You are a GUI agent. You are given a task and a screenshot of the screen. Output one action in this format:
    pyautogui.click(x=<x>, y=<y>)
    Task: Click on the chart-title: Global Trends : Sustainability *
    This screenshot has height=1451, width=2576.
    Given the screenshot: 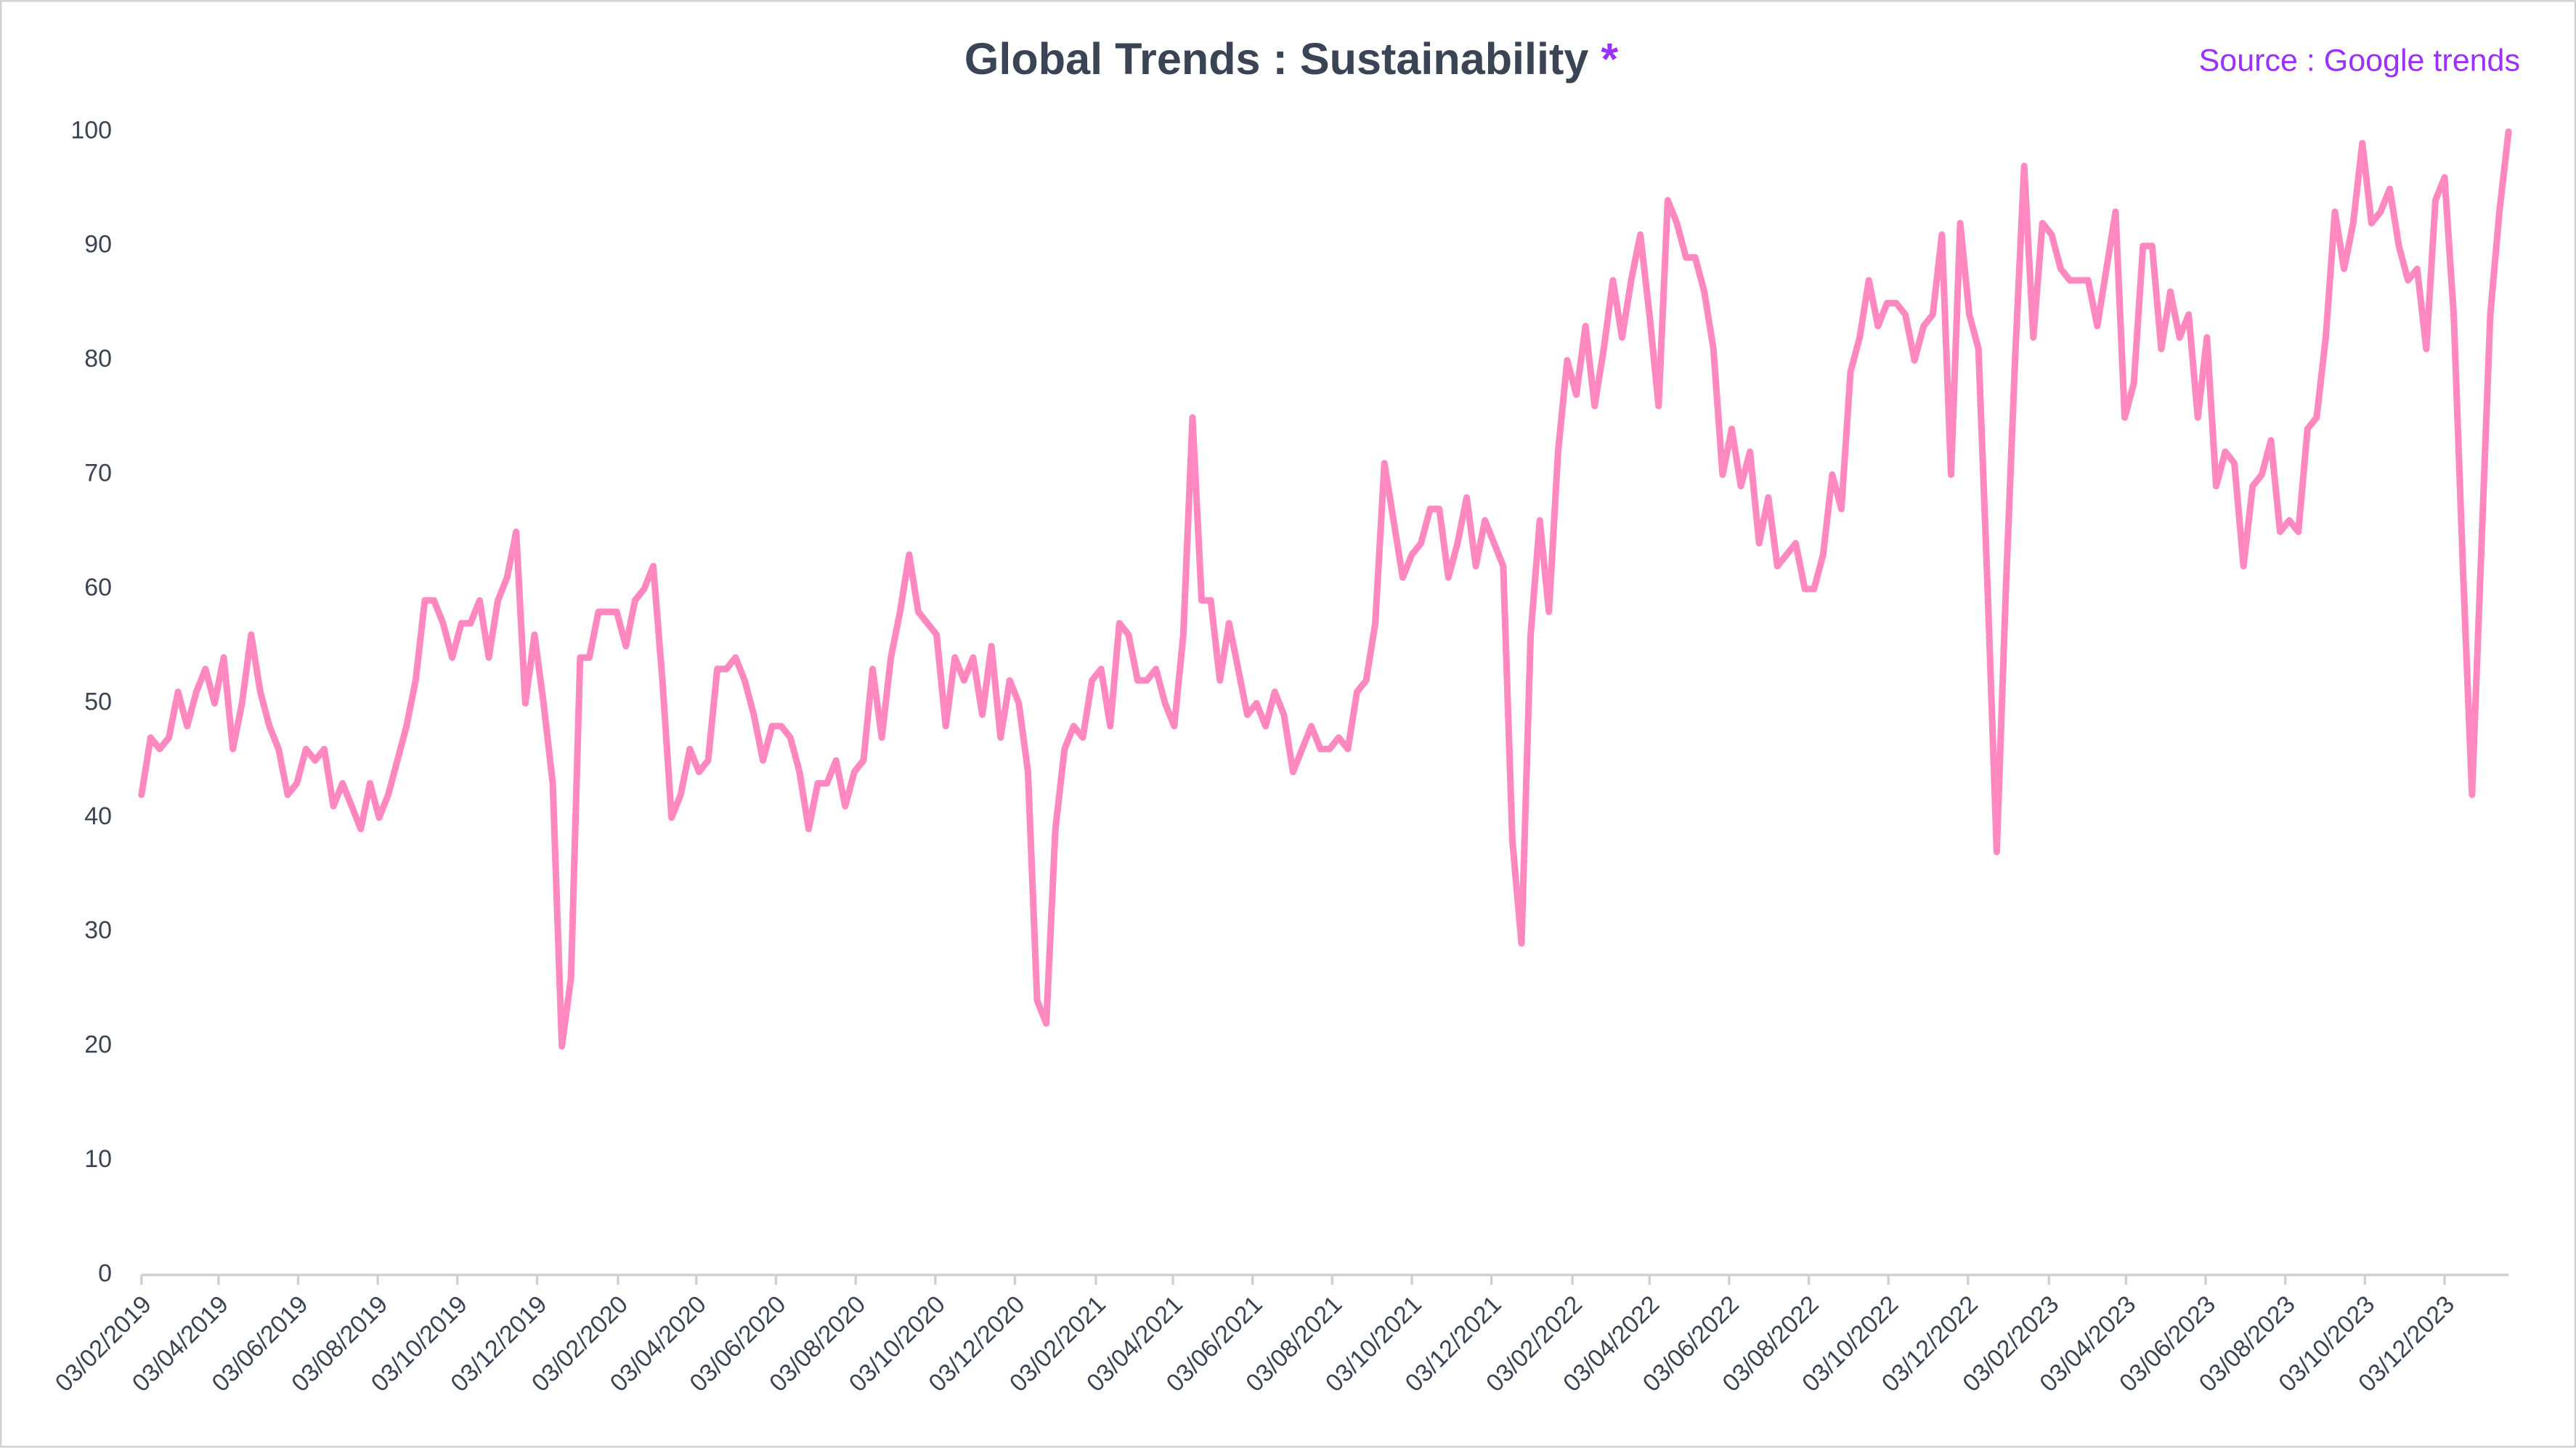 What is the action you would take?
    pyautogui.click(x=1291, y=59)
    